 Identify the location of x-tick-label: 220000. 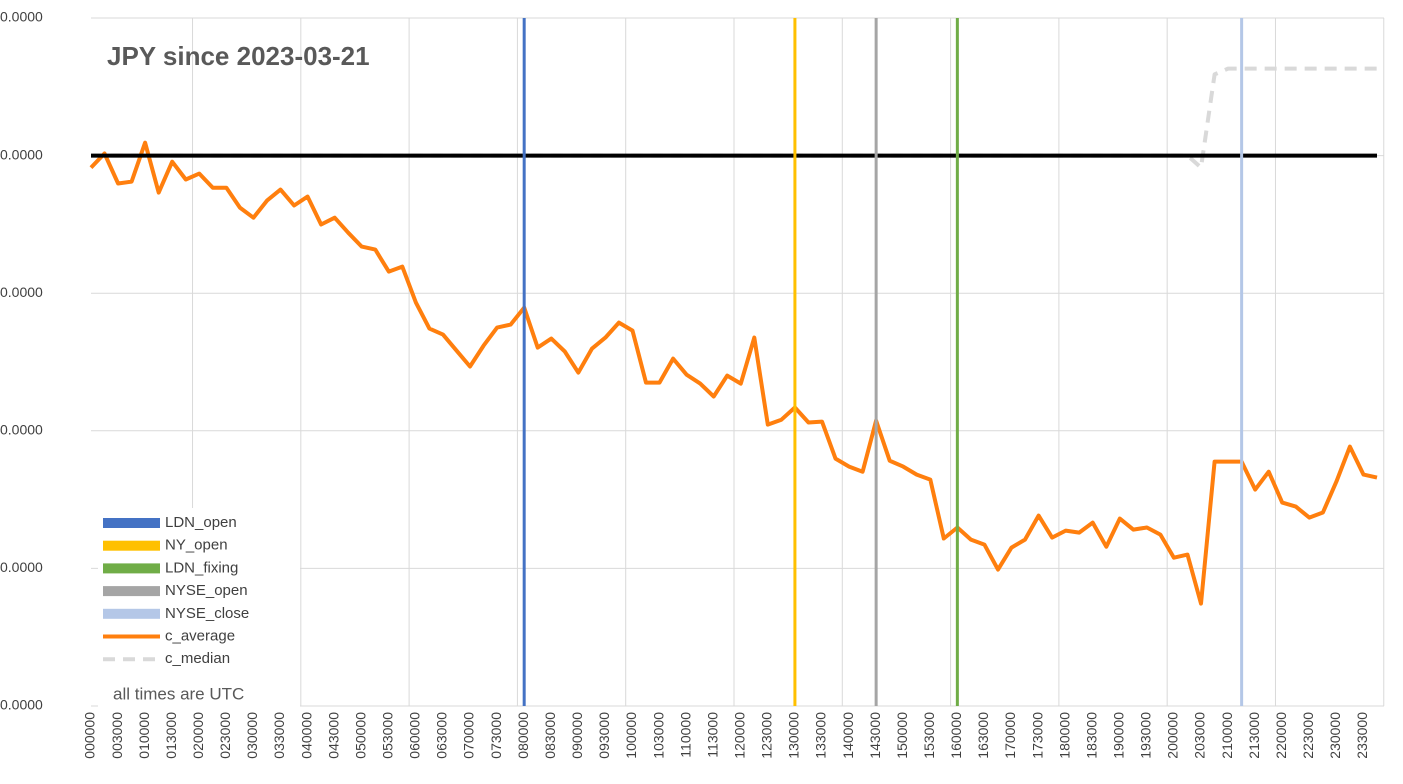
(1281, 735).